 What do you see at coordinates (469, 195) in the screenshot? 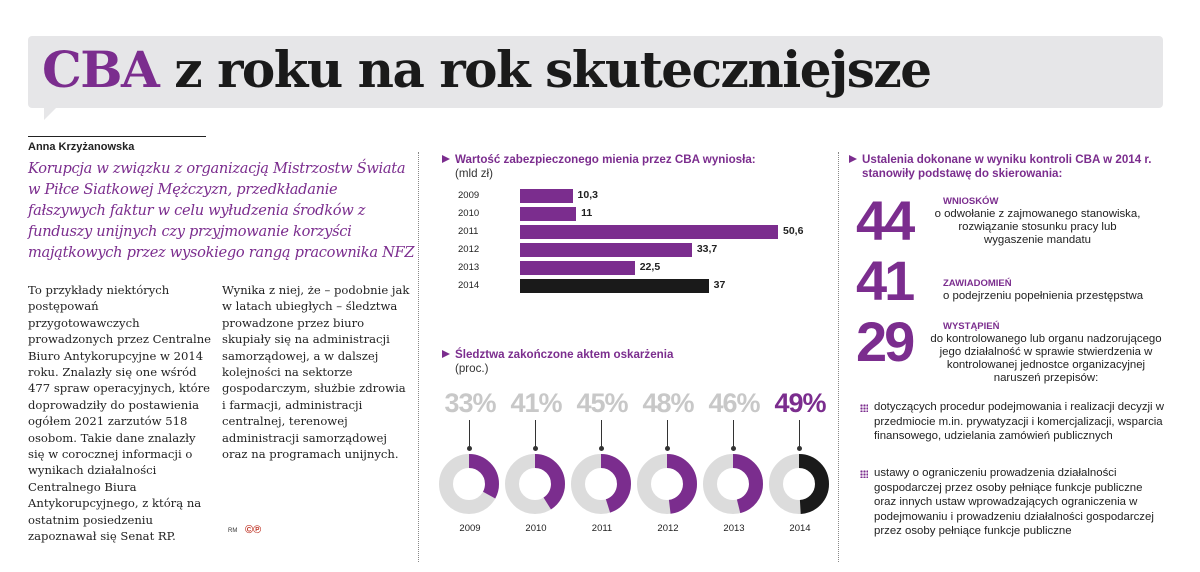
I see `bar-year-label: 2009` at bounding box center [469, 195].